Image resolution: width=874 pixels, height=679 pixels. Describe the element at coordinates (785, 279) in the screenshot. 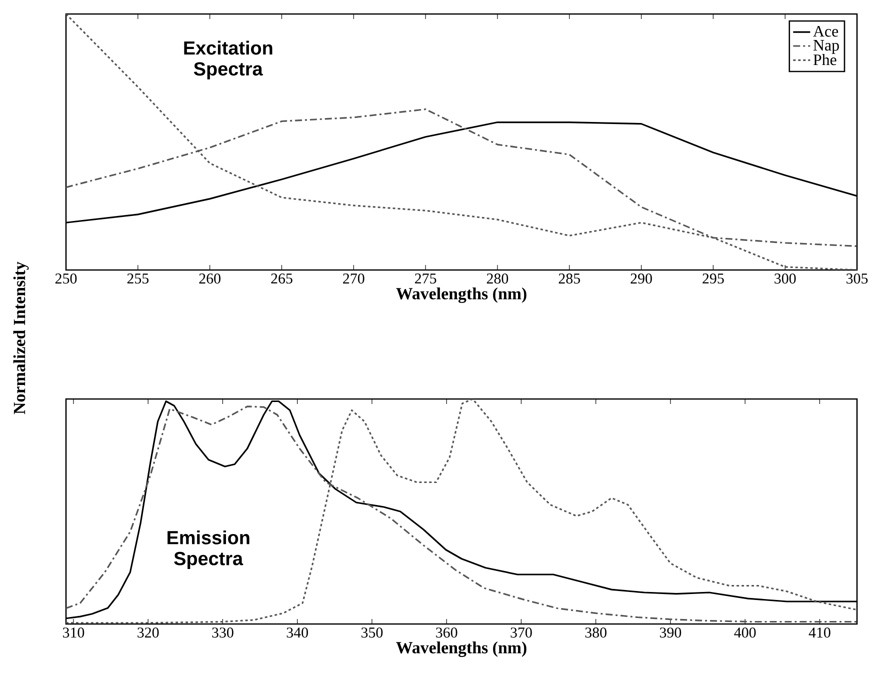

I see `x-tick-label: 300` at that location.